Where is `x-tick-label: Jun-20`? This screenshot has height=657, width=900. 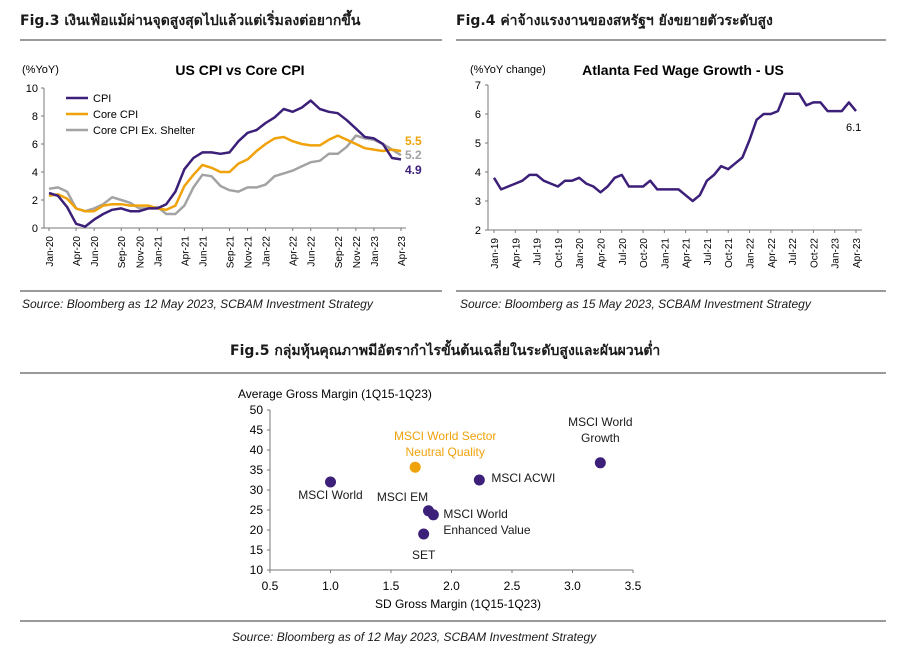
x-tick-label: Jun-20 is located at coordinates (95, 251).